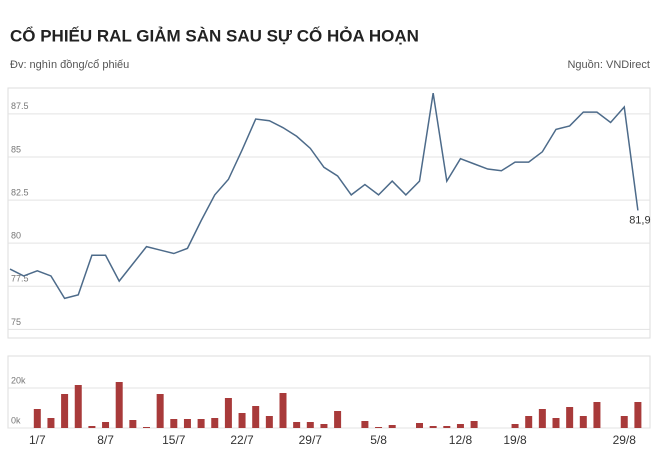 Image resolution: width=660 pixels, height=472 pixels. I want to click on y-tick-label: 87.5, so click(20, 106).